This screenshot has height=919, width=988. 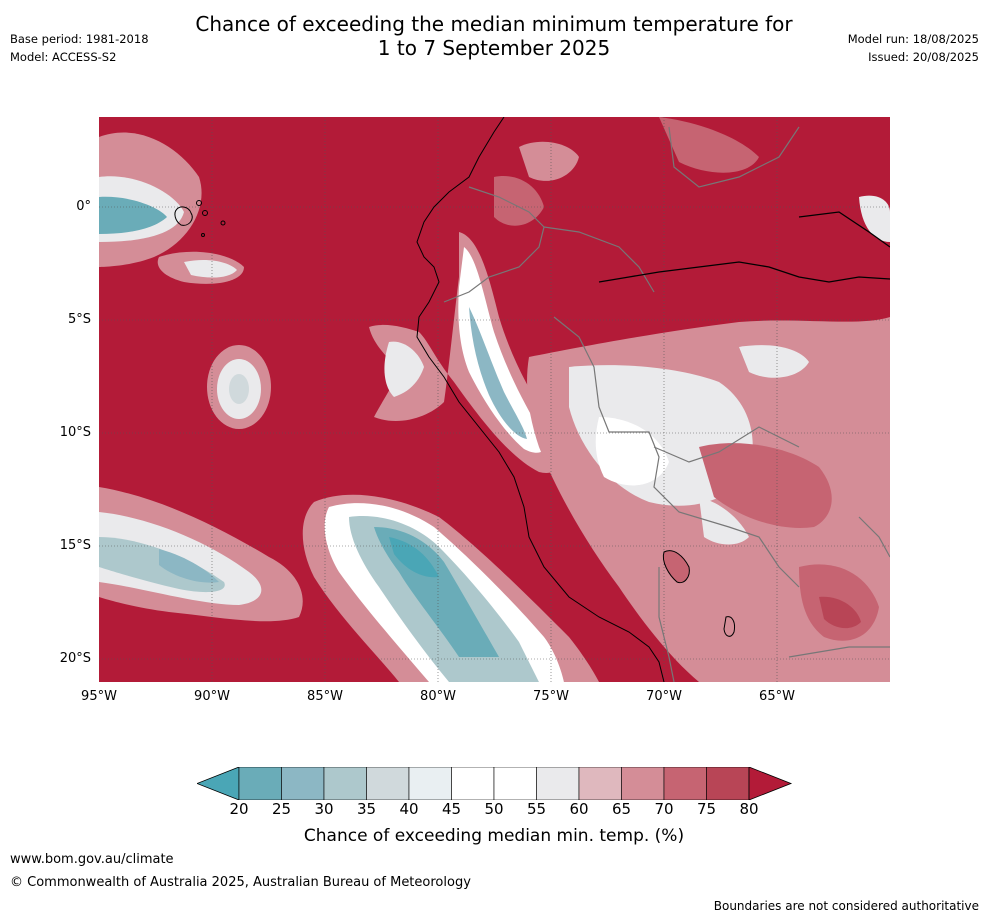 What do you see at coordinates (92, 859) in the screenshot?
I see `bom-url: www.bom.gov.au/climate` at bounding box center [92, 859].